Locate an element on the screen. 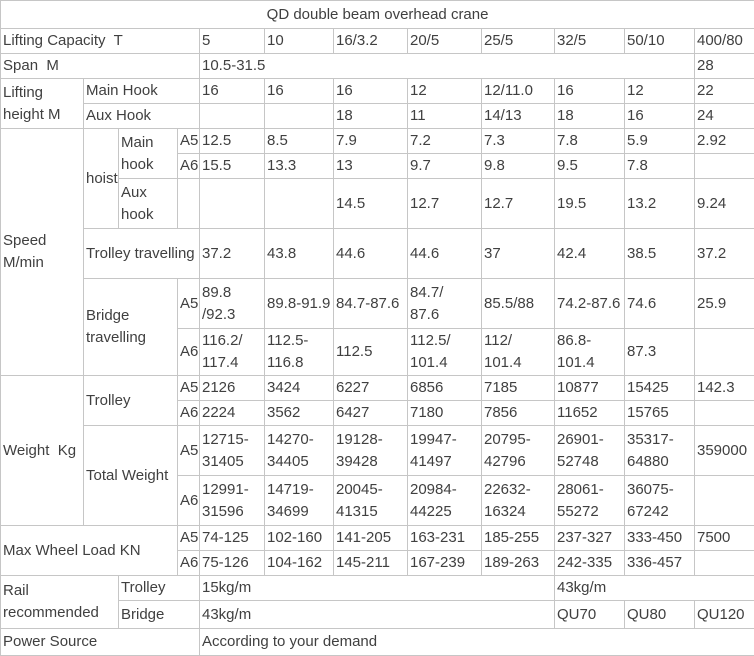  table-cell: 74.6 is located at coordinates (660, 304).